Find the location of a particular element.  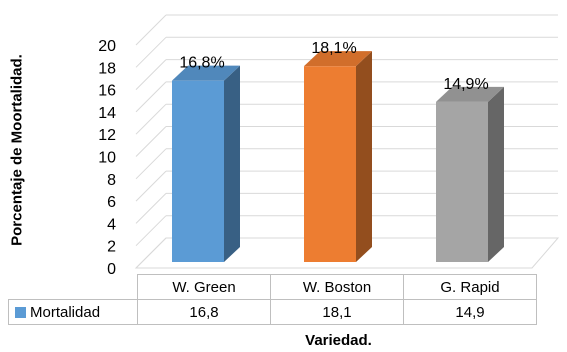

floor is located at coordinates (347, 253).